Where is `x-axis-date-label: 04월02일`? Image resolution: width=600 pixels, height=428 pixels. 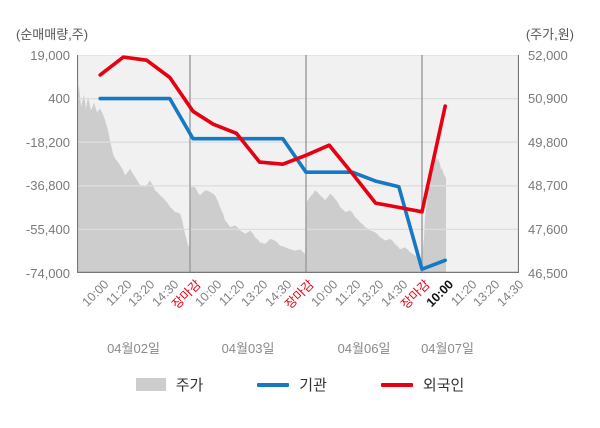 x-axis-date-label: 04월02일 is located at coordinates (133, 348).